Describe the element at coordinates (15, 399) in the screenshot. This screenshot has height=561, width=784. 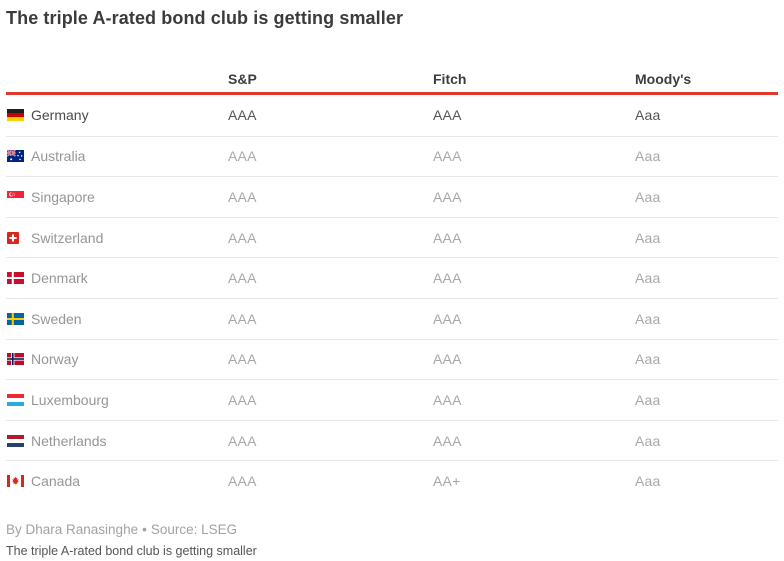
I see `flag-icon-luxembourg` at that location.